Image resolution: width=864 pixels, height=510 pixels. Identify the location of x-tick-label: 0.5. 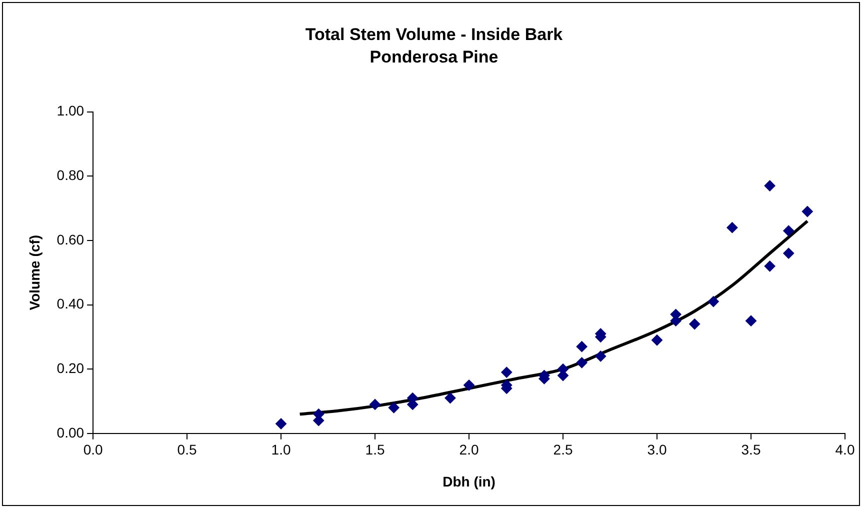
(187, 450).